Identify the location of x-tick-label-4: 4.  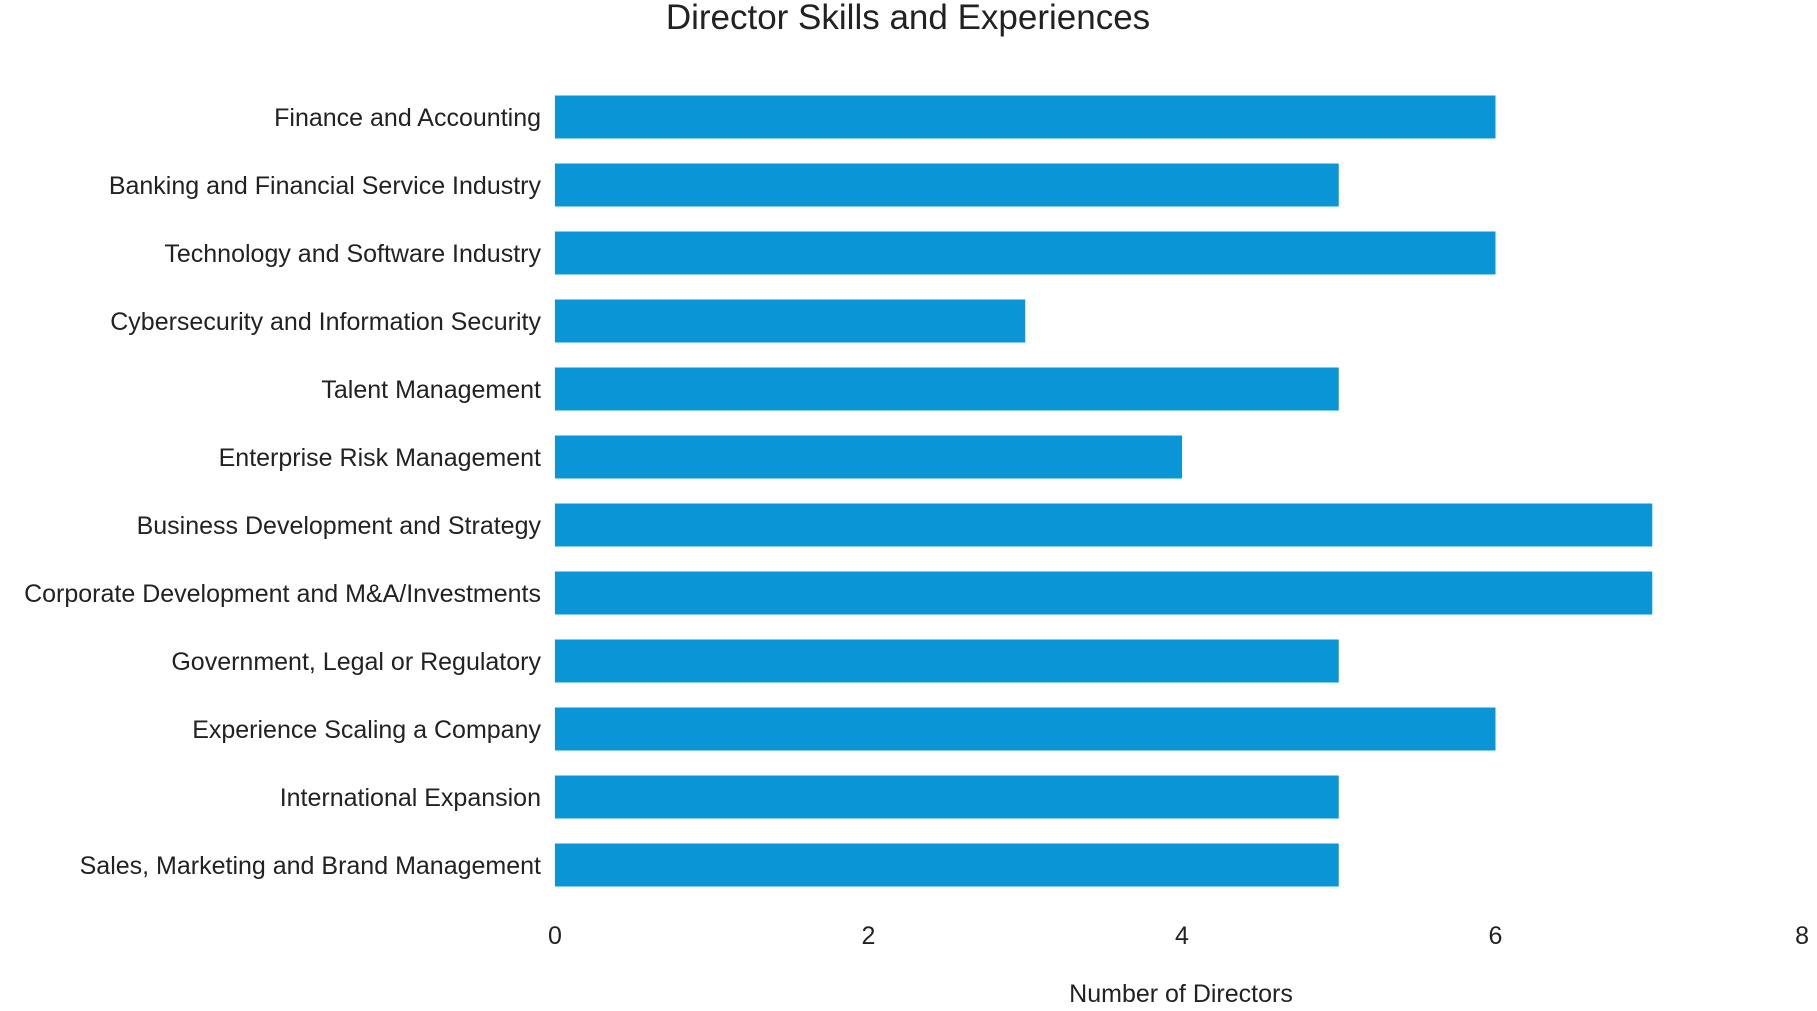
(1182, 936).